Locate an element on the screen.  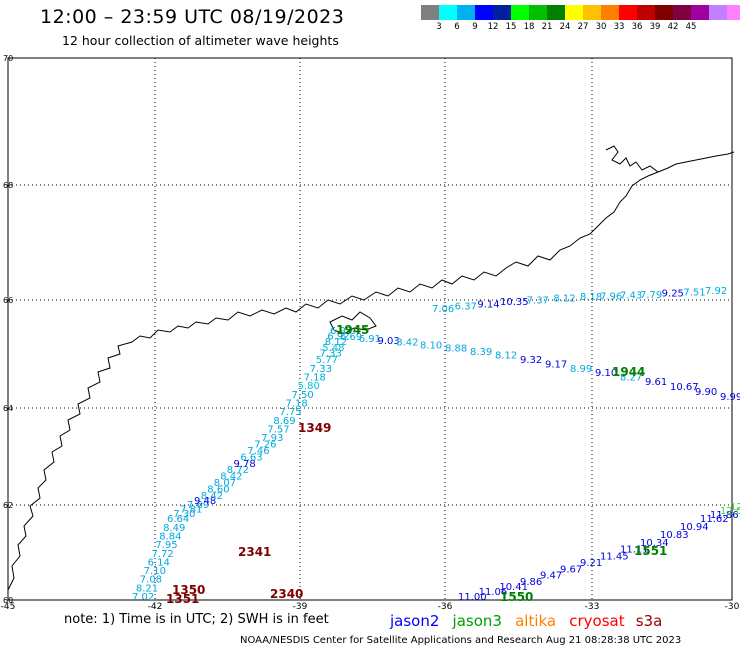
swh-value: 8.99 is located at coordinates (581, 369).